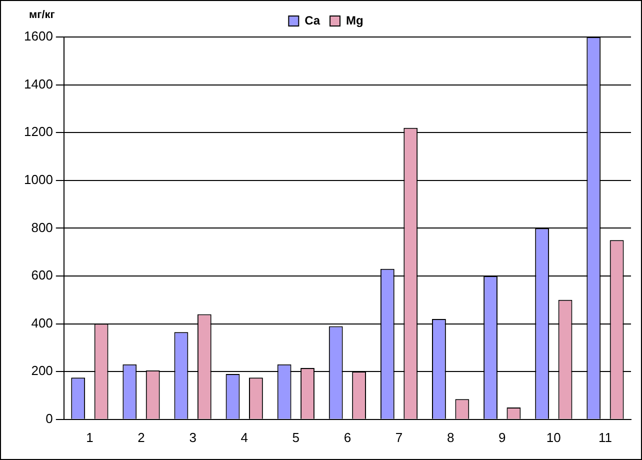 This screenshot has height=460, width=642. What do you see at coordinates (42, 370) in the screenshot?
I see `y-tick-label: 200` at bounding box center [42, 370].